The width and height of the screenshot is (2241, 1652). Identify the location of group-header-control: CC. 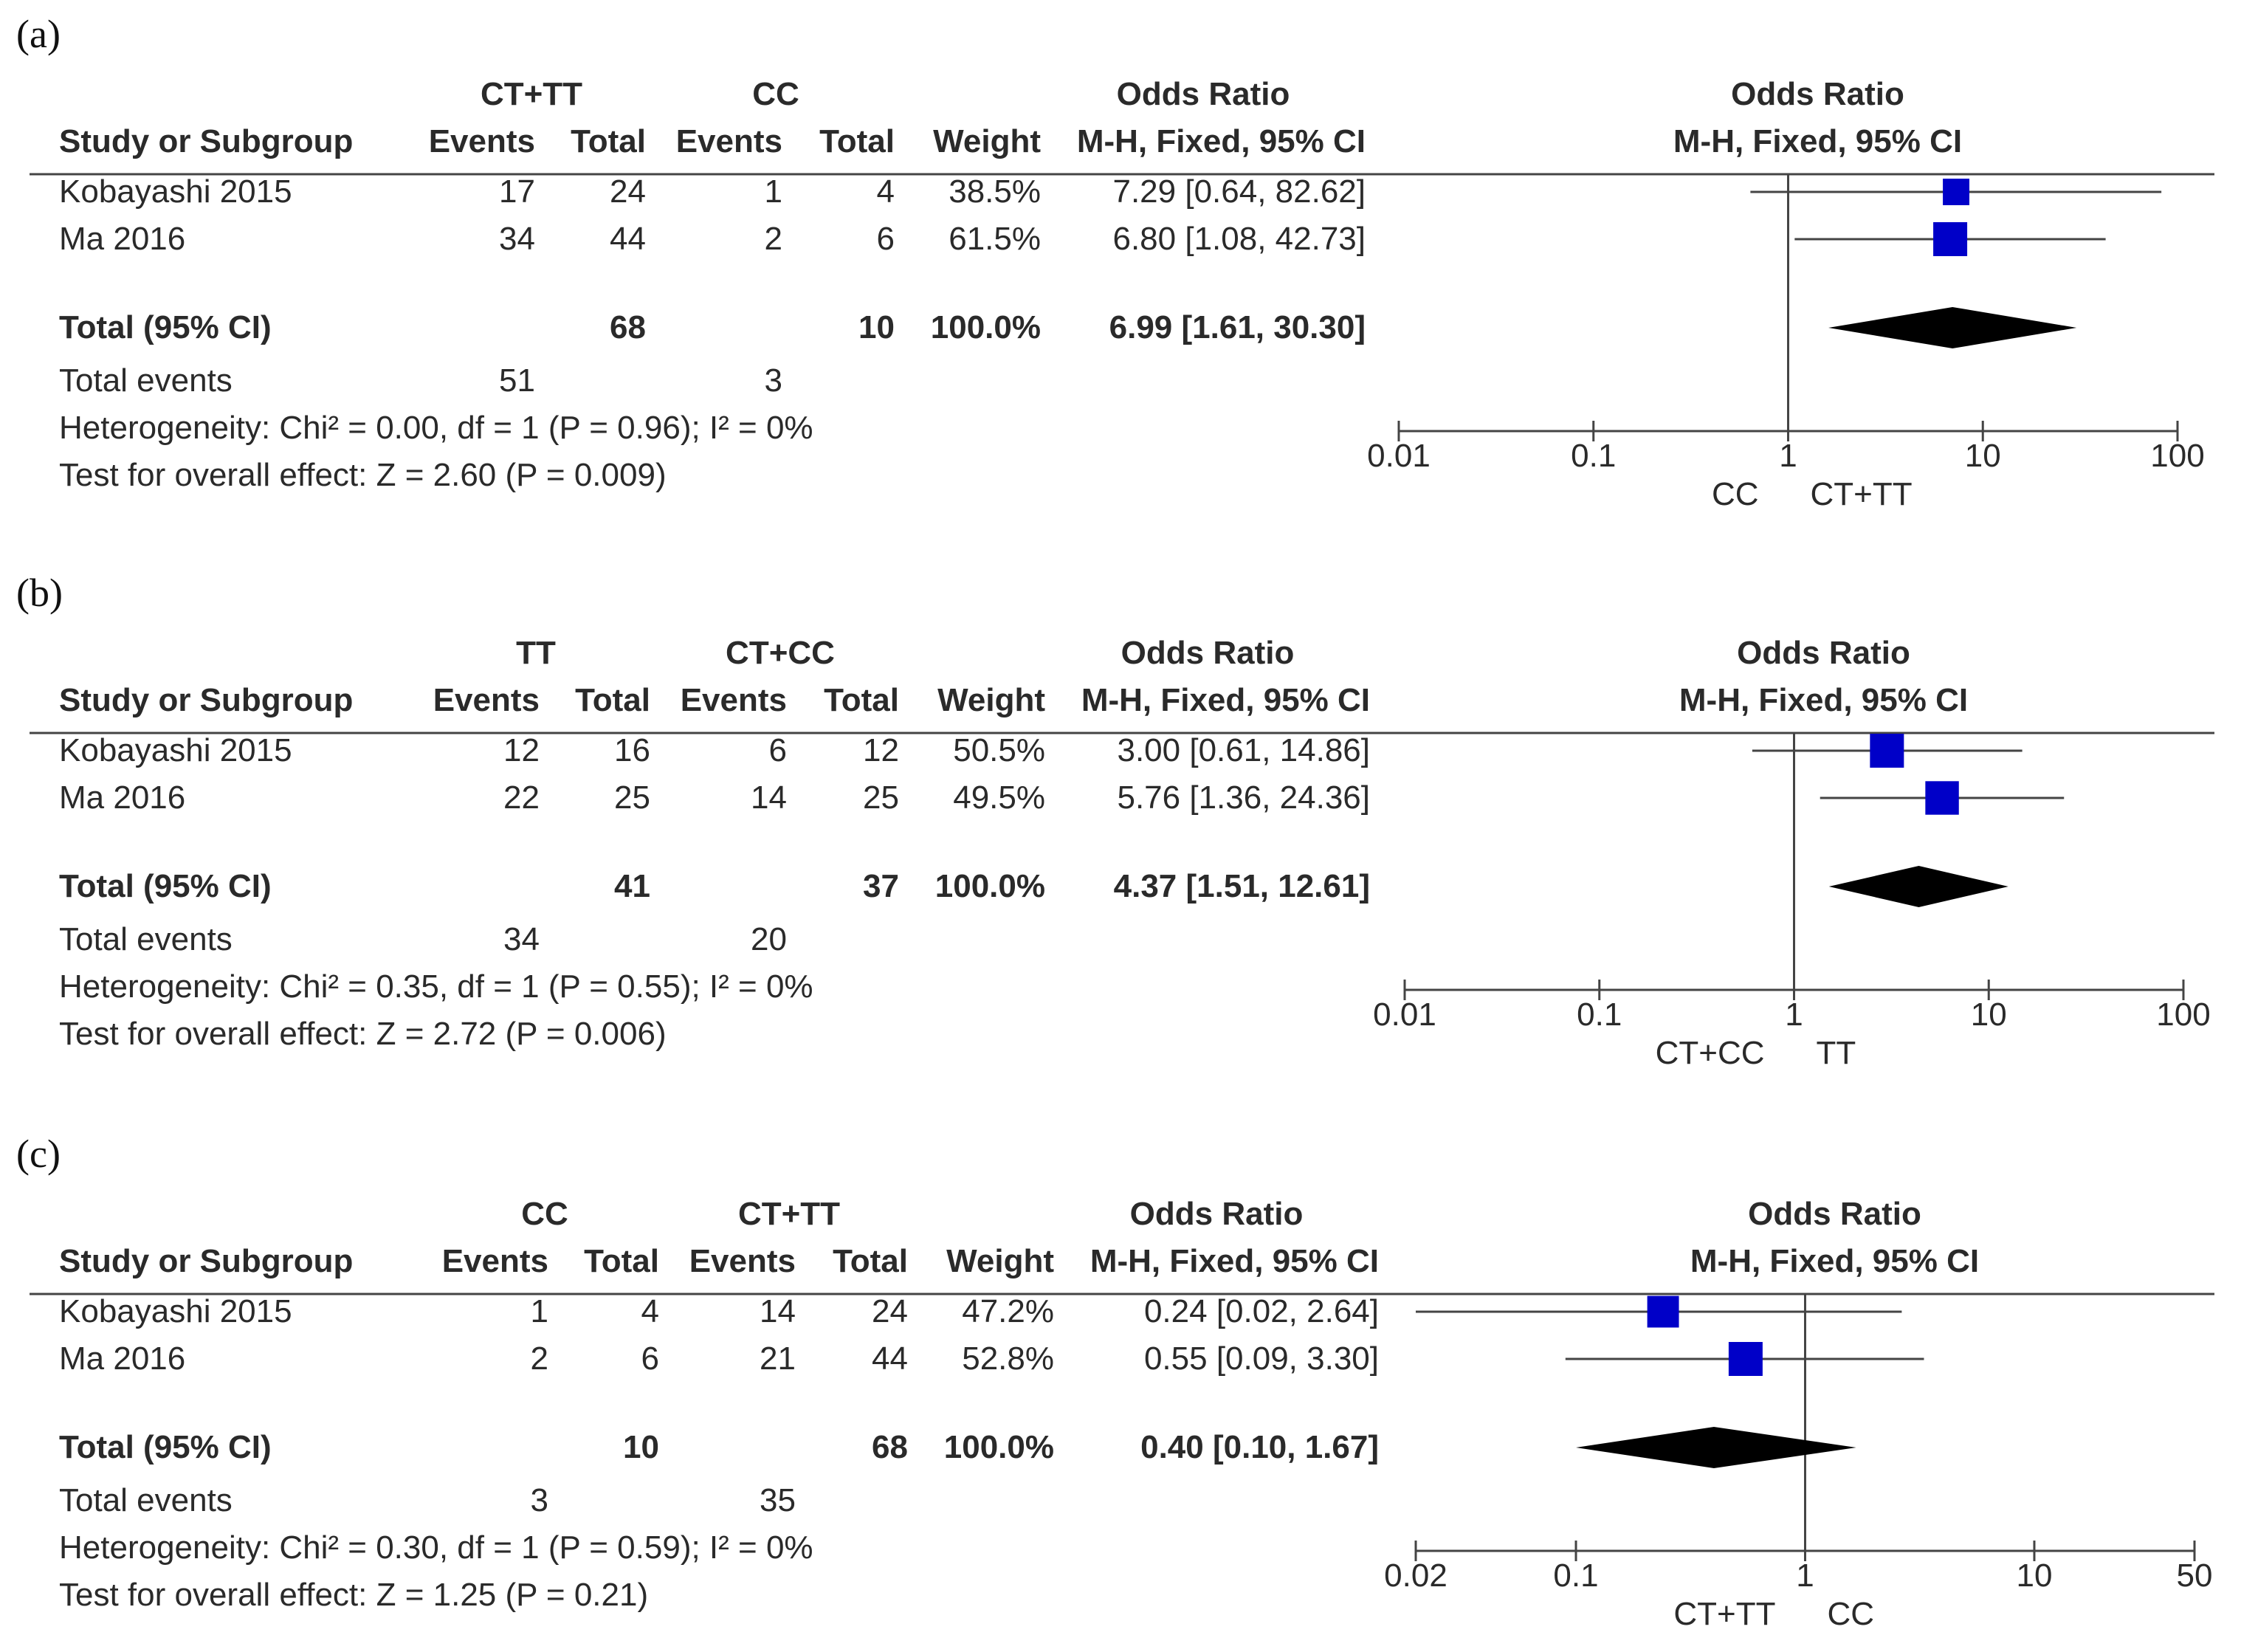
(775, 94).